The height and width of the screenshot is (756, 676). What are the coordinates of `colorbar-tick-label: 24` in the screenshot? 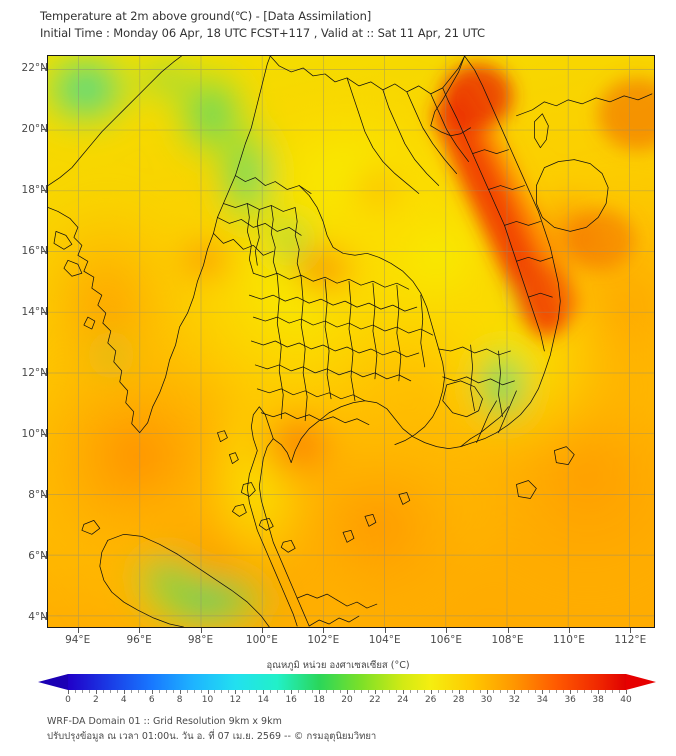 It's located at (403, 700).